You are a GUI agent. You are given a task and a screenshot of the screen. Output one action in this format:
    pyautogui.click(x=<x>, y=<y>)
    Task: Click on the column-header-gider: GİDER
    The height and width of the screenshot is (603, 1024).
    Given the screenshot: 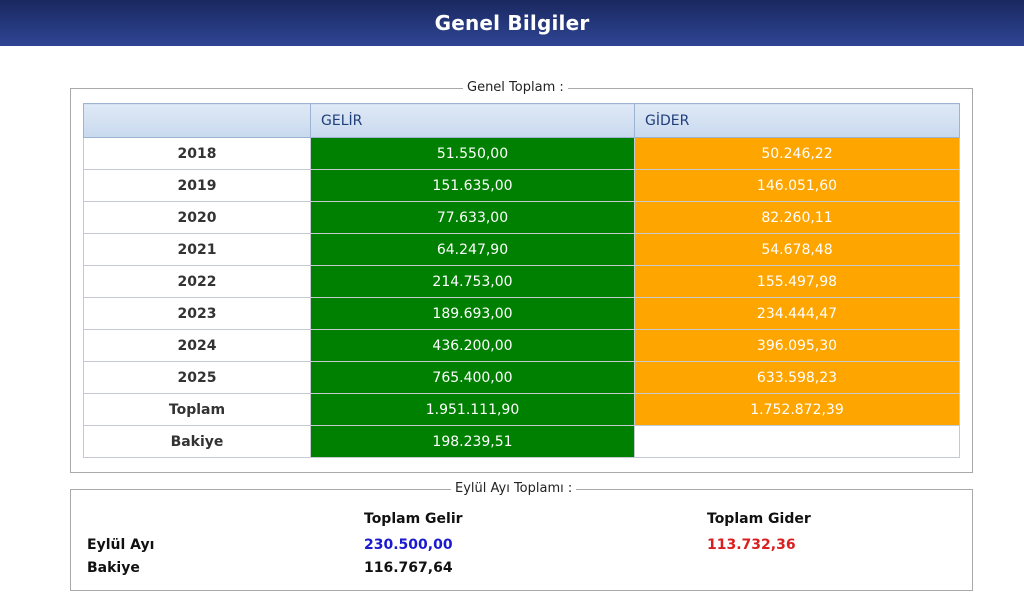 What is the action you would take?
    pyautogui.click(x=797, y=120)
    